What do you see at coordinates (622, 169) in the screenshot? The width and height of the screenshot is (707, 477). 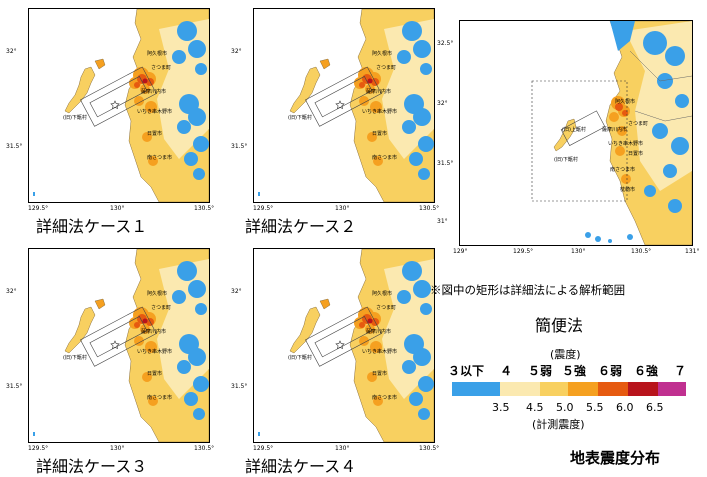 I see `town-label: 南さつま市` at bounding box center [622, 169].